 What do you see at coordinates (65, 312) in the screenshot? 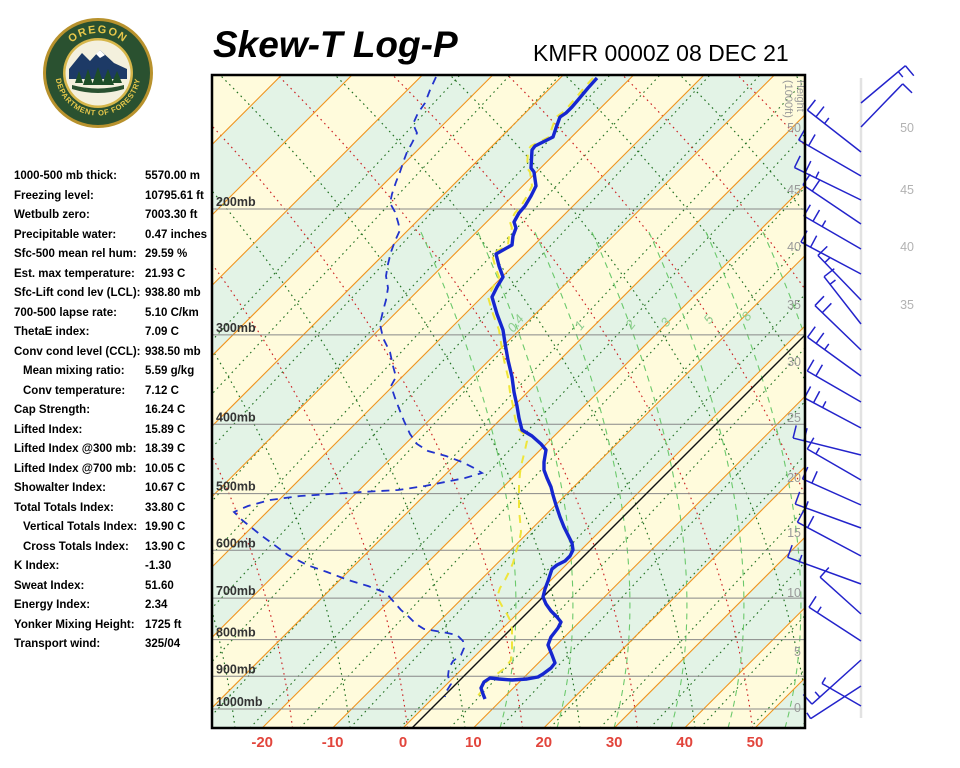
I see `index-label: 700-500 lapse rate:` at bounding box center [65, 312].